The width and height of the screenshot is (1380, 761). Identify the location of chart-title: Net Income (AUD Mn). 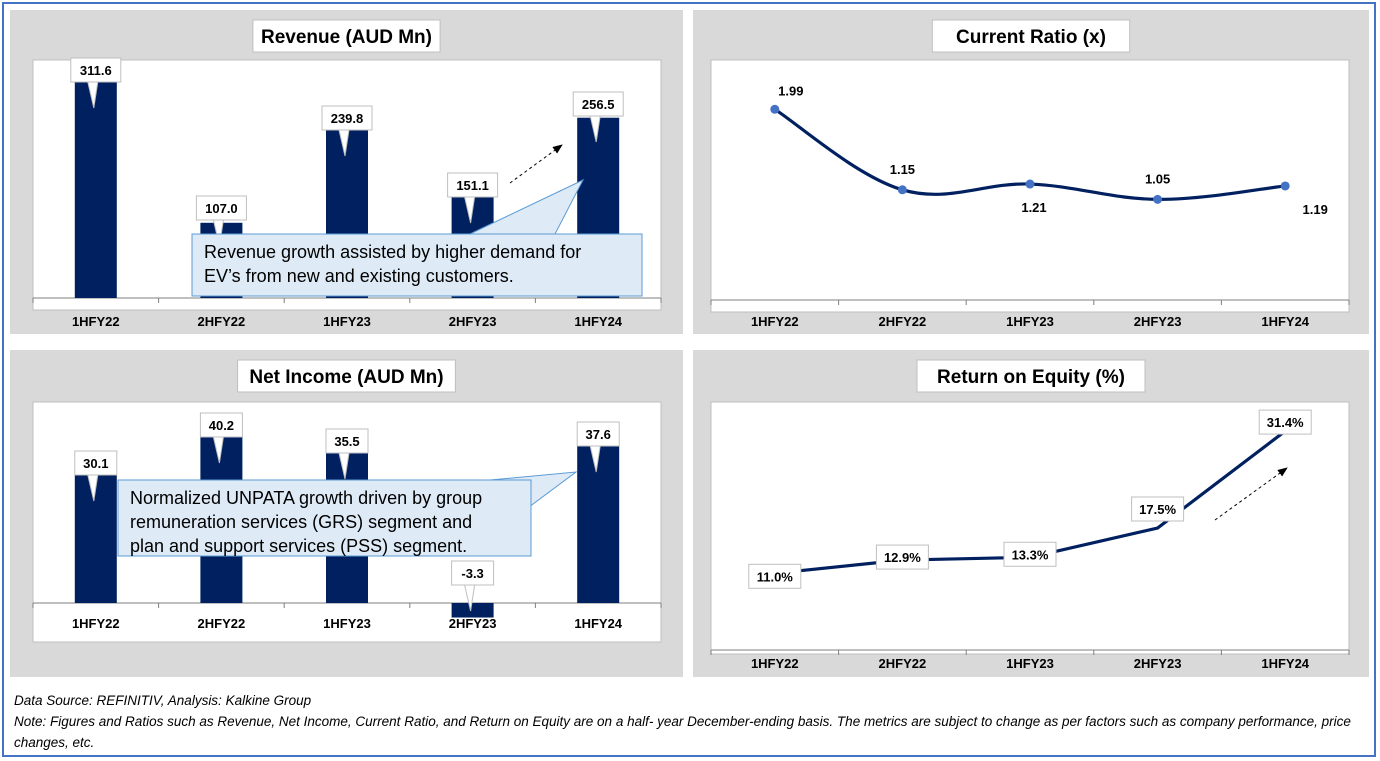
(346, 377).